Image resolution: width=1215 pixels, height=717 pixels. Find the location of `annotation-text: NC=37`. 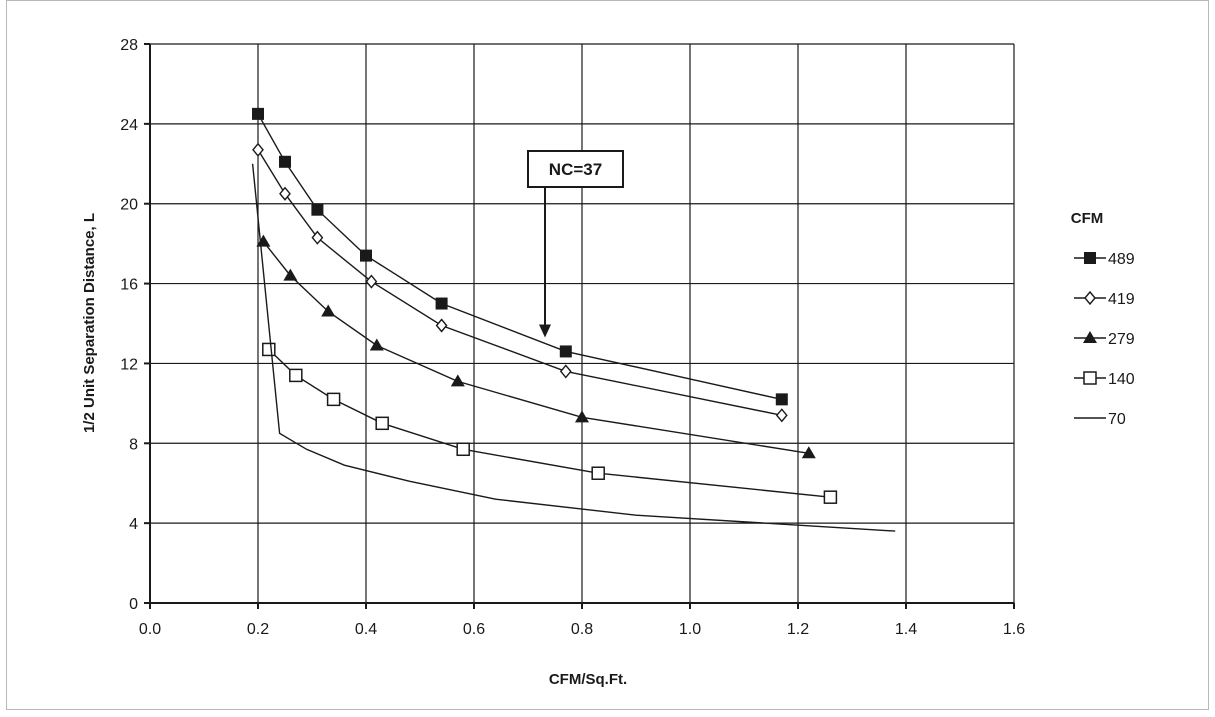

annotation-text: NC=37 is located at coordinates (575, 169).